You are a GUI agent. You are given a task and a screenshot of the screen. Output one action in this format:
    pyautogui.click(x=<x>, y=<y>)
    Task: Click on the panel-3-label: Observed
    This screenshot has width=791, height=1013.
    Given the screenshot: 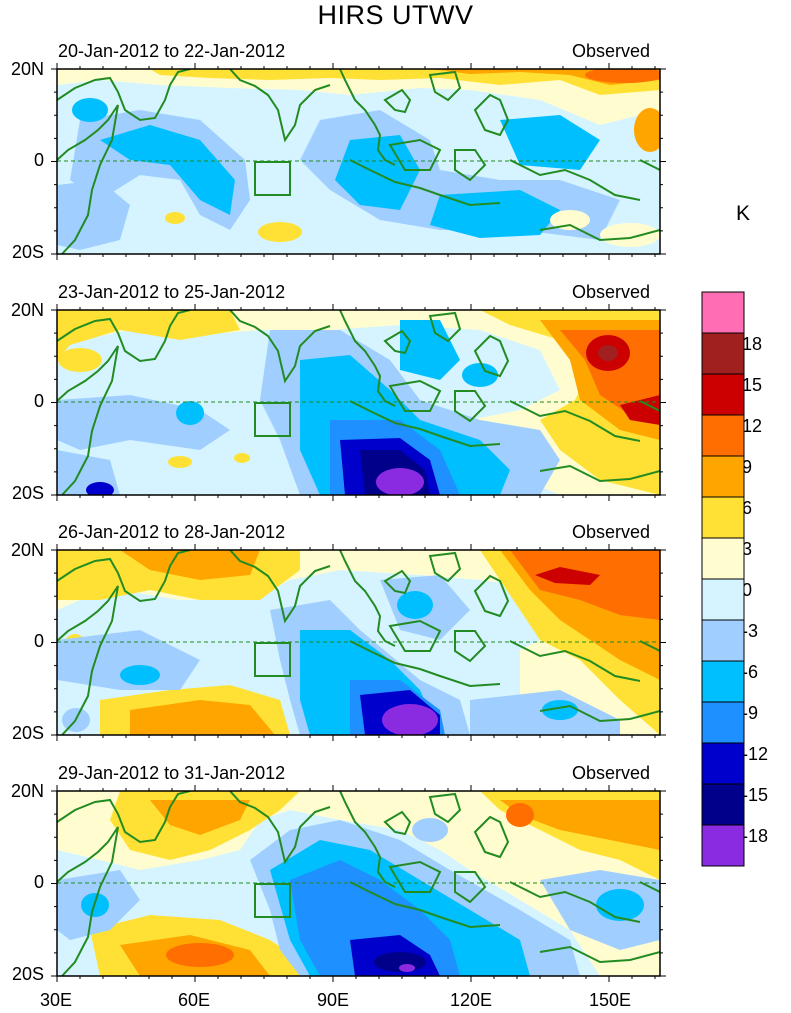 What is the action you would take?
    pyautogui.click(x=611, y=532)
    